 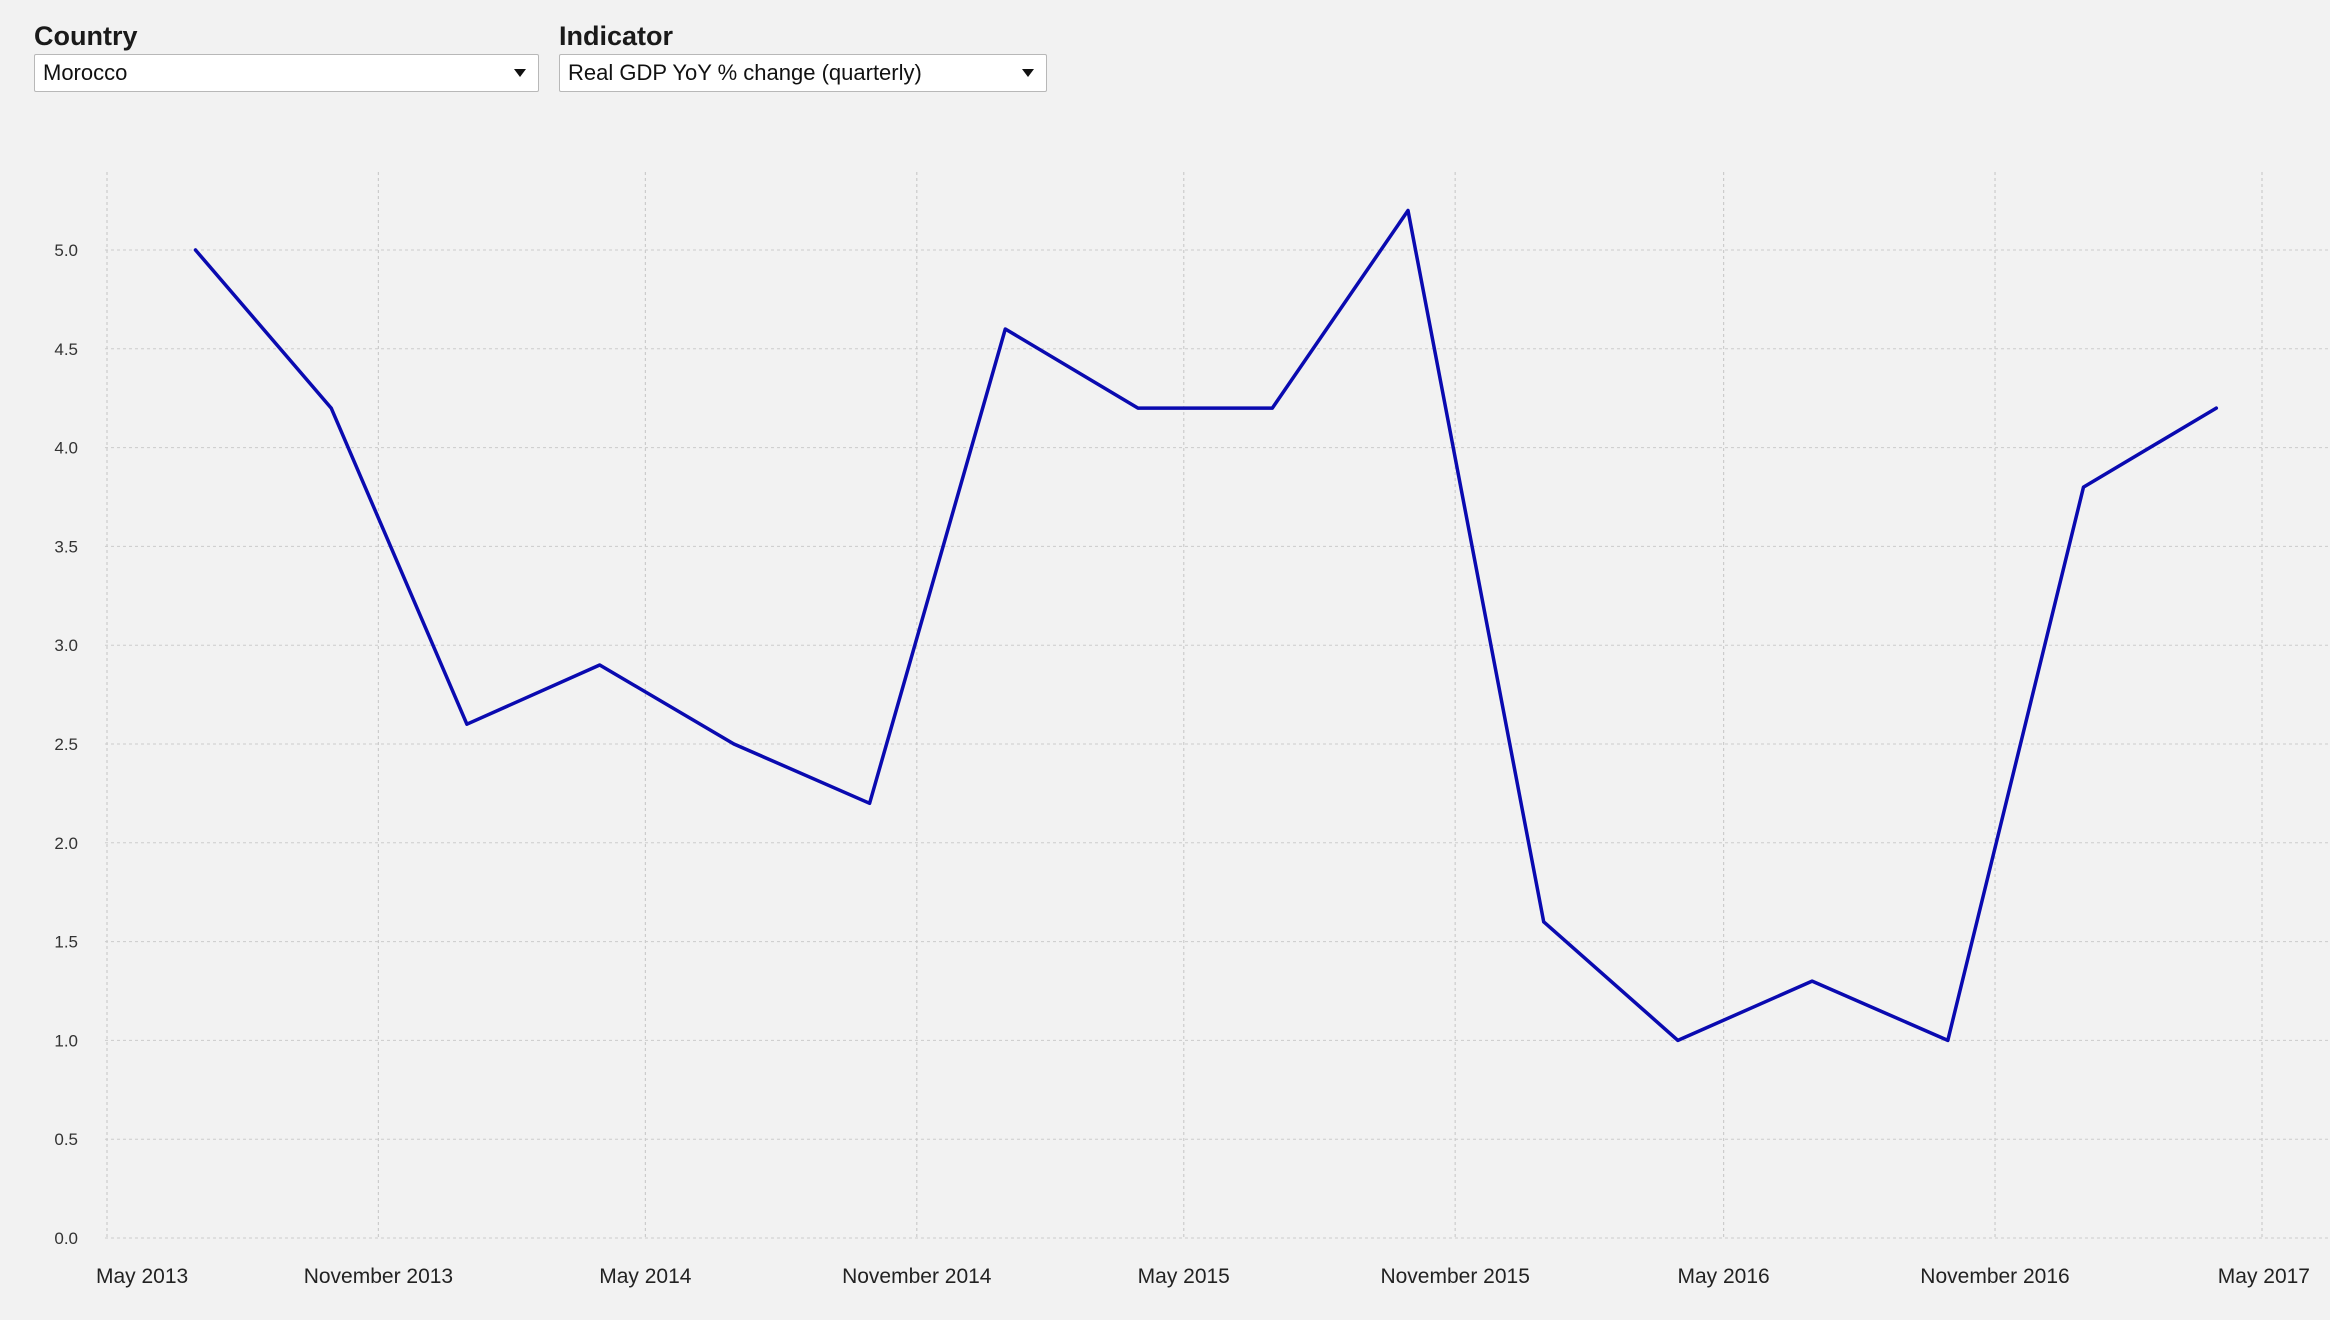 What do you see at coordinates (86, 36) in the screenshot?
I see `country-label: Country` at bounding box center [86, 36].